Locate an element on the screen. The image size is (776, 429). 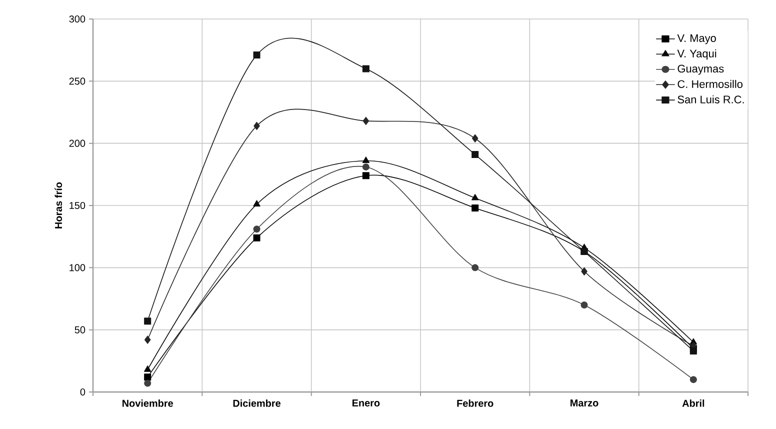
legend-label: Guaymas is located at coordinates (701, 69).